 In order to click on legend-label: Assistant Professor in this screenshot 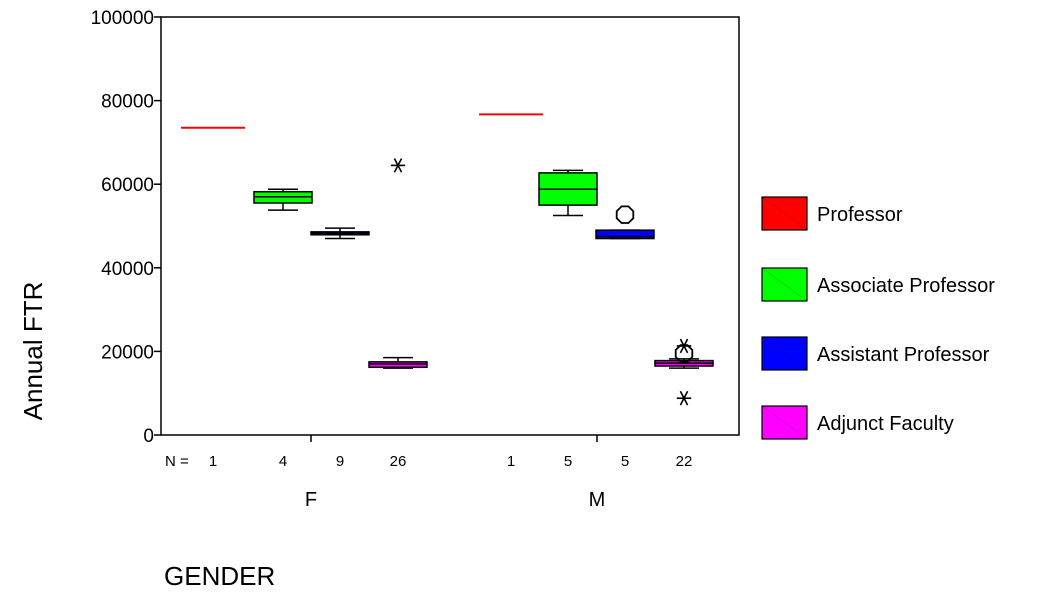, I will do `click(903, 355)`.